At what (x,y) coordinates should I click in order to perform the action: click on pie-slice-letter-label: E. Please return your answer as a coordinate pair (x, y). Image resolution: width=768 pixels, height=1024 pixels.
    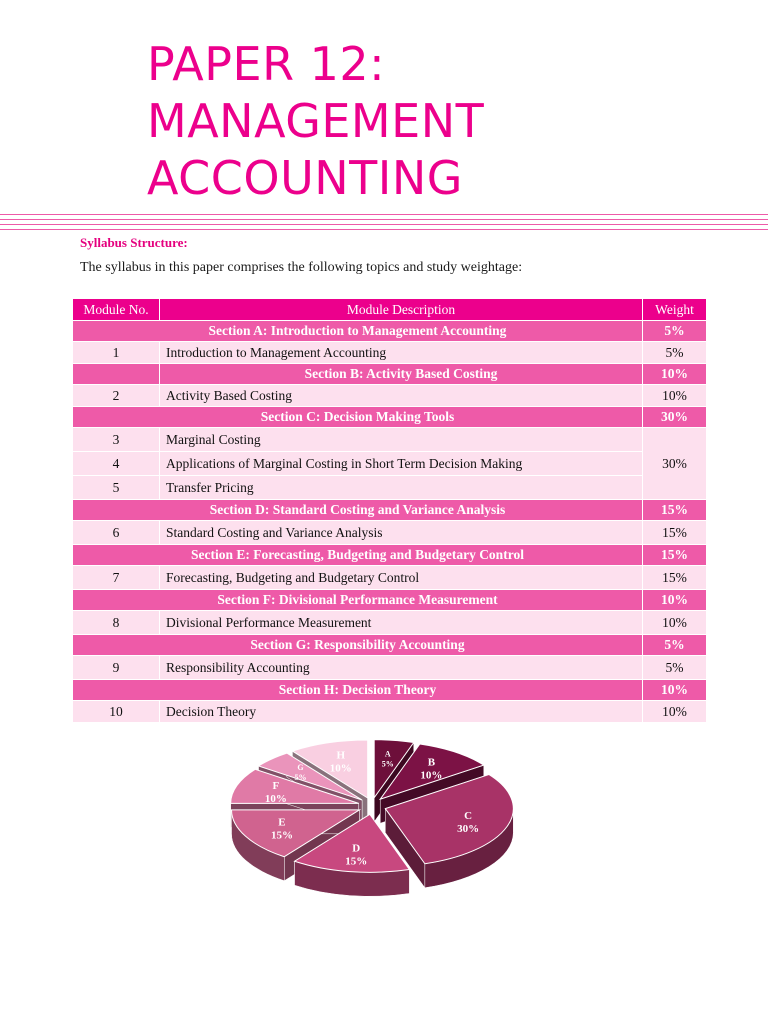
    Looking at the image, I should click on (281, 823).